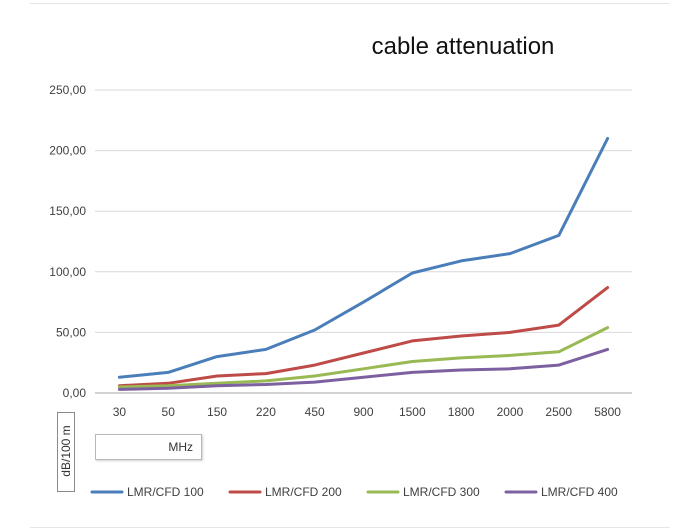 This screenshot has height=530, width=700. Describe the element at coordinates (558, 412) in the screenshot. I see `x-tick-label: 2500` at that location.